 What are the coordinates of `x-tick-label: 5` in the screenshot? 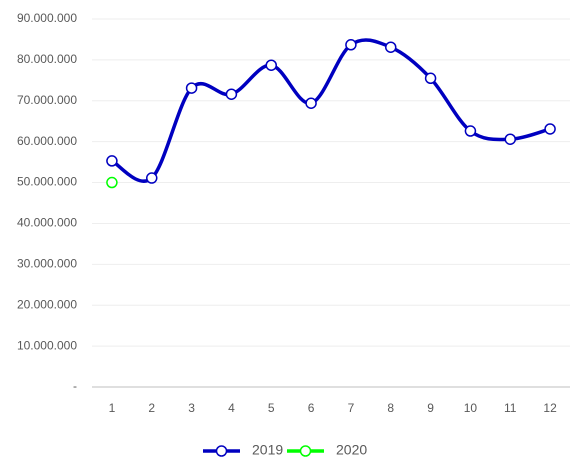 It's located at (271, 408).